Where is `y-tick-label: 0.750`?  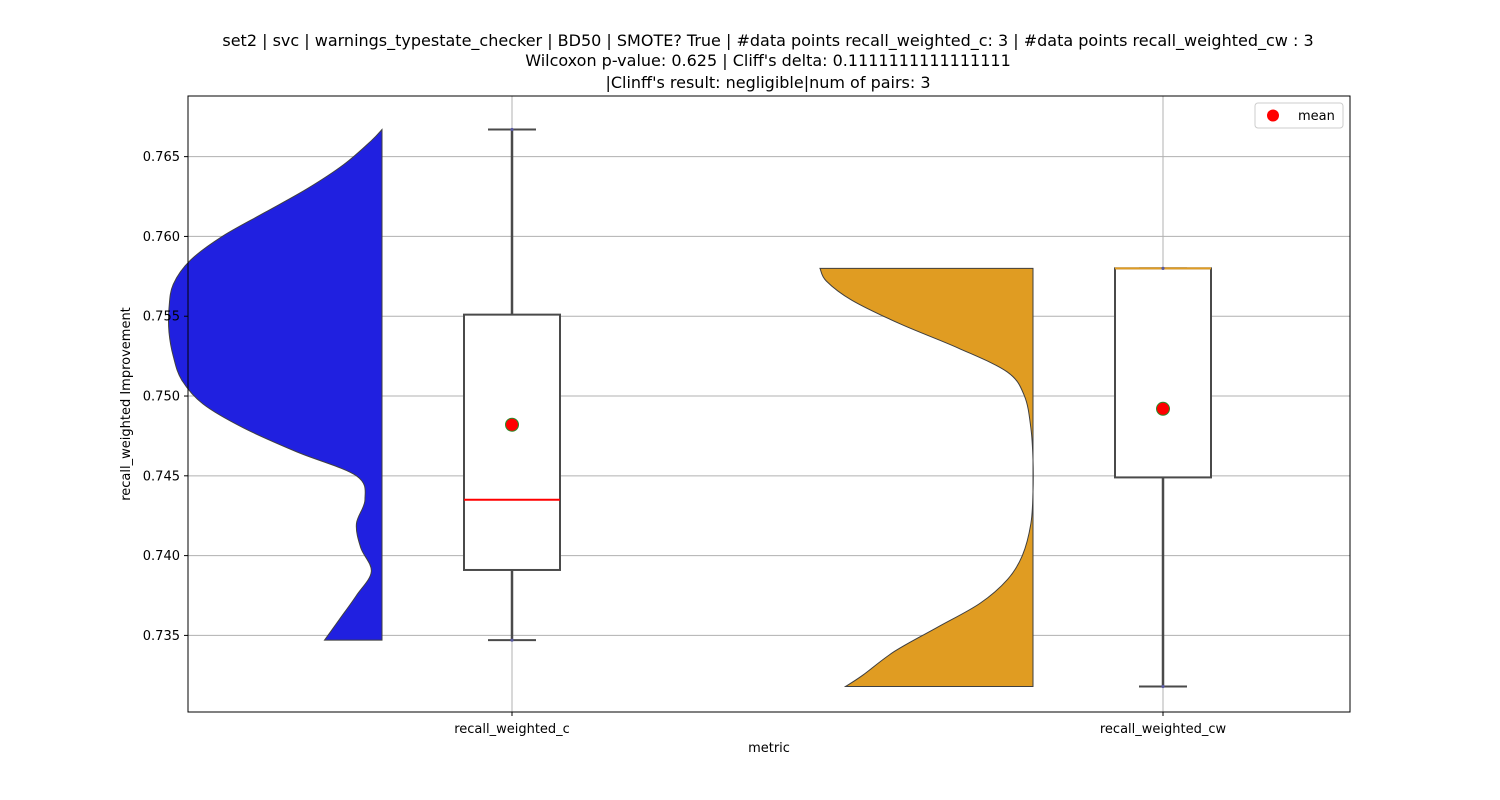
y-tick-label: 0.750 is located at coordinates (161, 397).